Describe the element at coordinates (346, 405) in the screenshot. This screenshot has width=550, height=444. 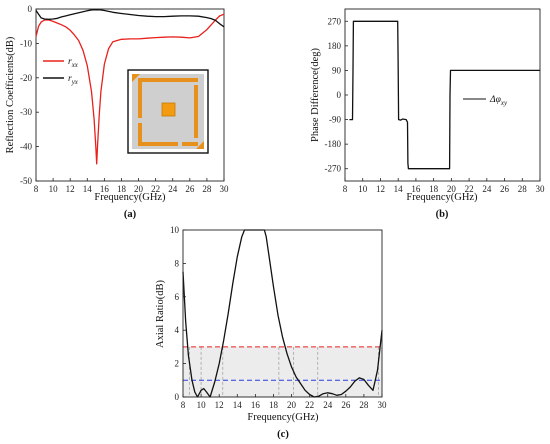
I see `c-xtick-label: 26` at that location.